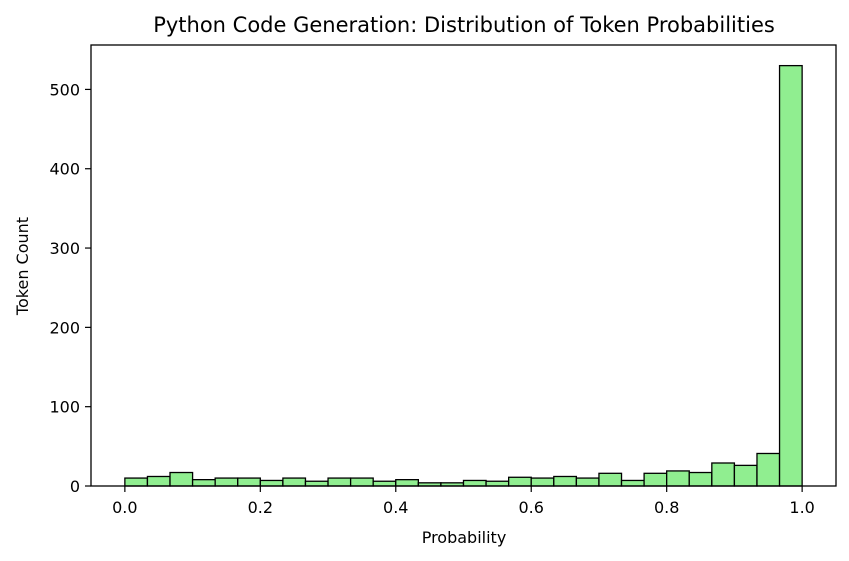 The height and width of the screenshot is (561, 849). I want to click on x-tick-label: 0.2, so click(260, 507).